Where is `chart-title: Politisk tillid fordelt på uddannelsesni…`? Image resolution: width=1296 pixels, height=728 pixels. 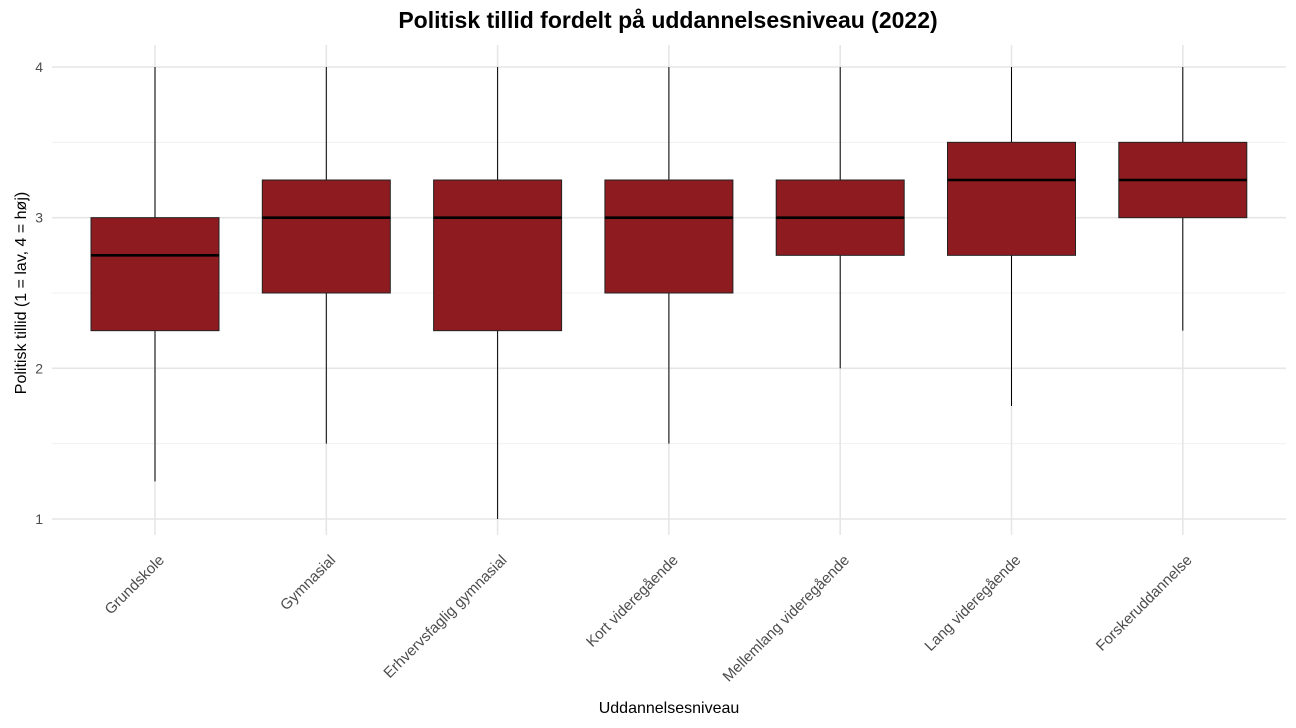 chart-title: Politisk tillid fordelt på uddannelsesni… is located at coordinates (668, 20).